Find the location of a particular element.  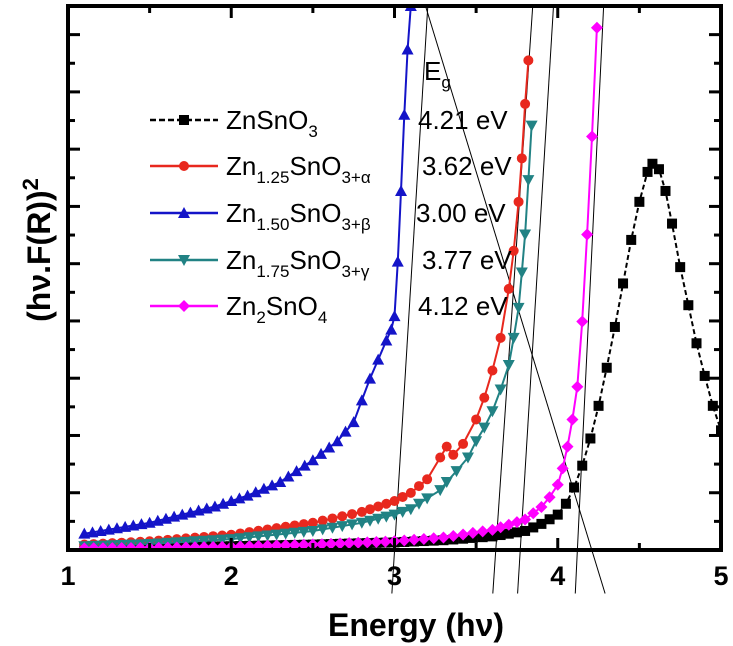

band-gap-value: 4.12 eV is located at coordinates (463, 306).